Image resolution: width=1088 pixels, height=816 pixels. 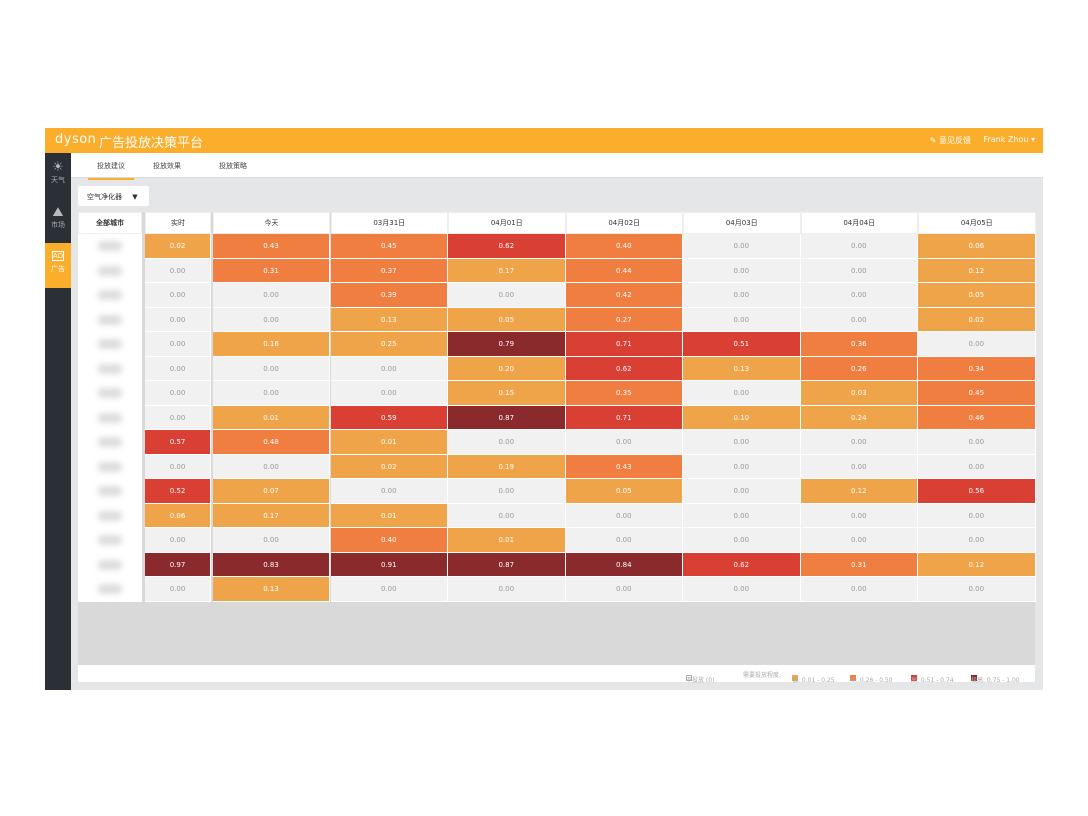 I want to click on score-cell: 0.24, so click(x=859, y=417).